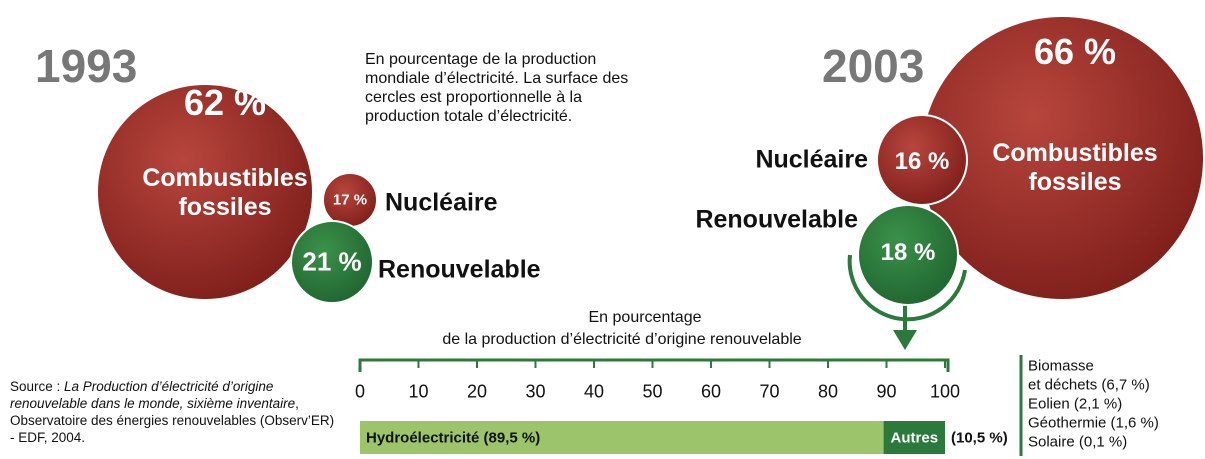  I want to click on value-label: Hydroélectricité (89,5 %), so click(453, 438).